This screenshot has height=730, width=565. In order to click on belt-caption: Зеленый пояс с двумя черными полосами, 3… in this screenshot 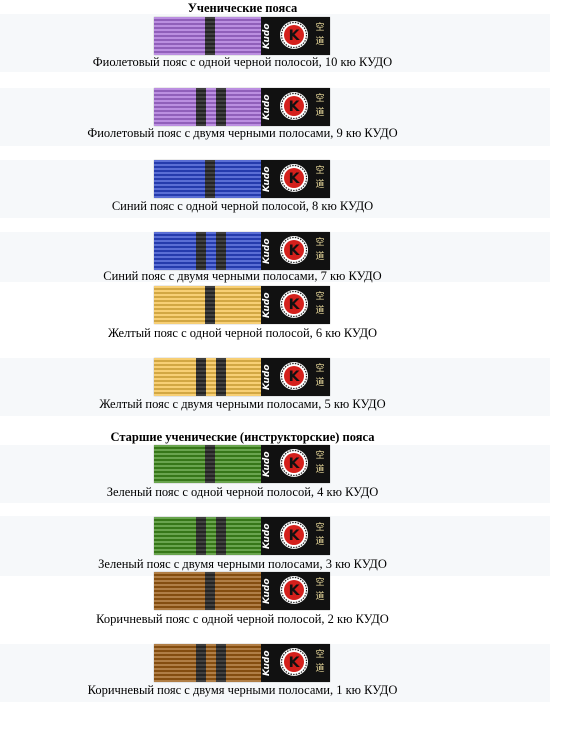, I will do `click(242, 564)`.